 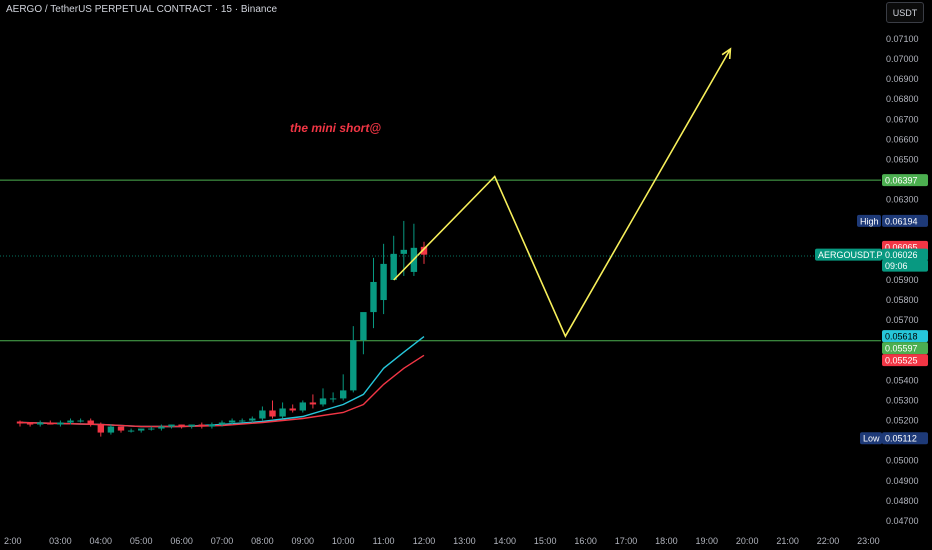 I want to click on candle-11:00, so click(x=383, y=279).